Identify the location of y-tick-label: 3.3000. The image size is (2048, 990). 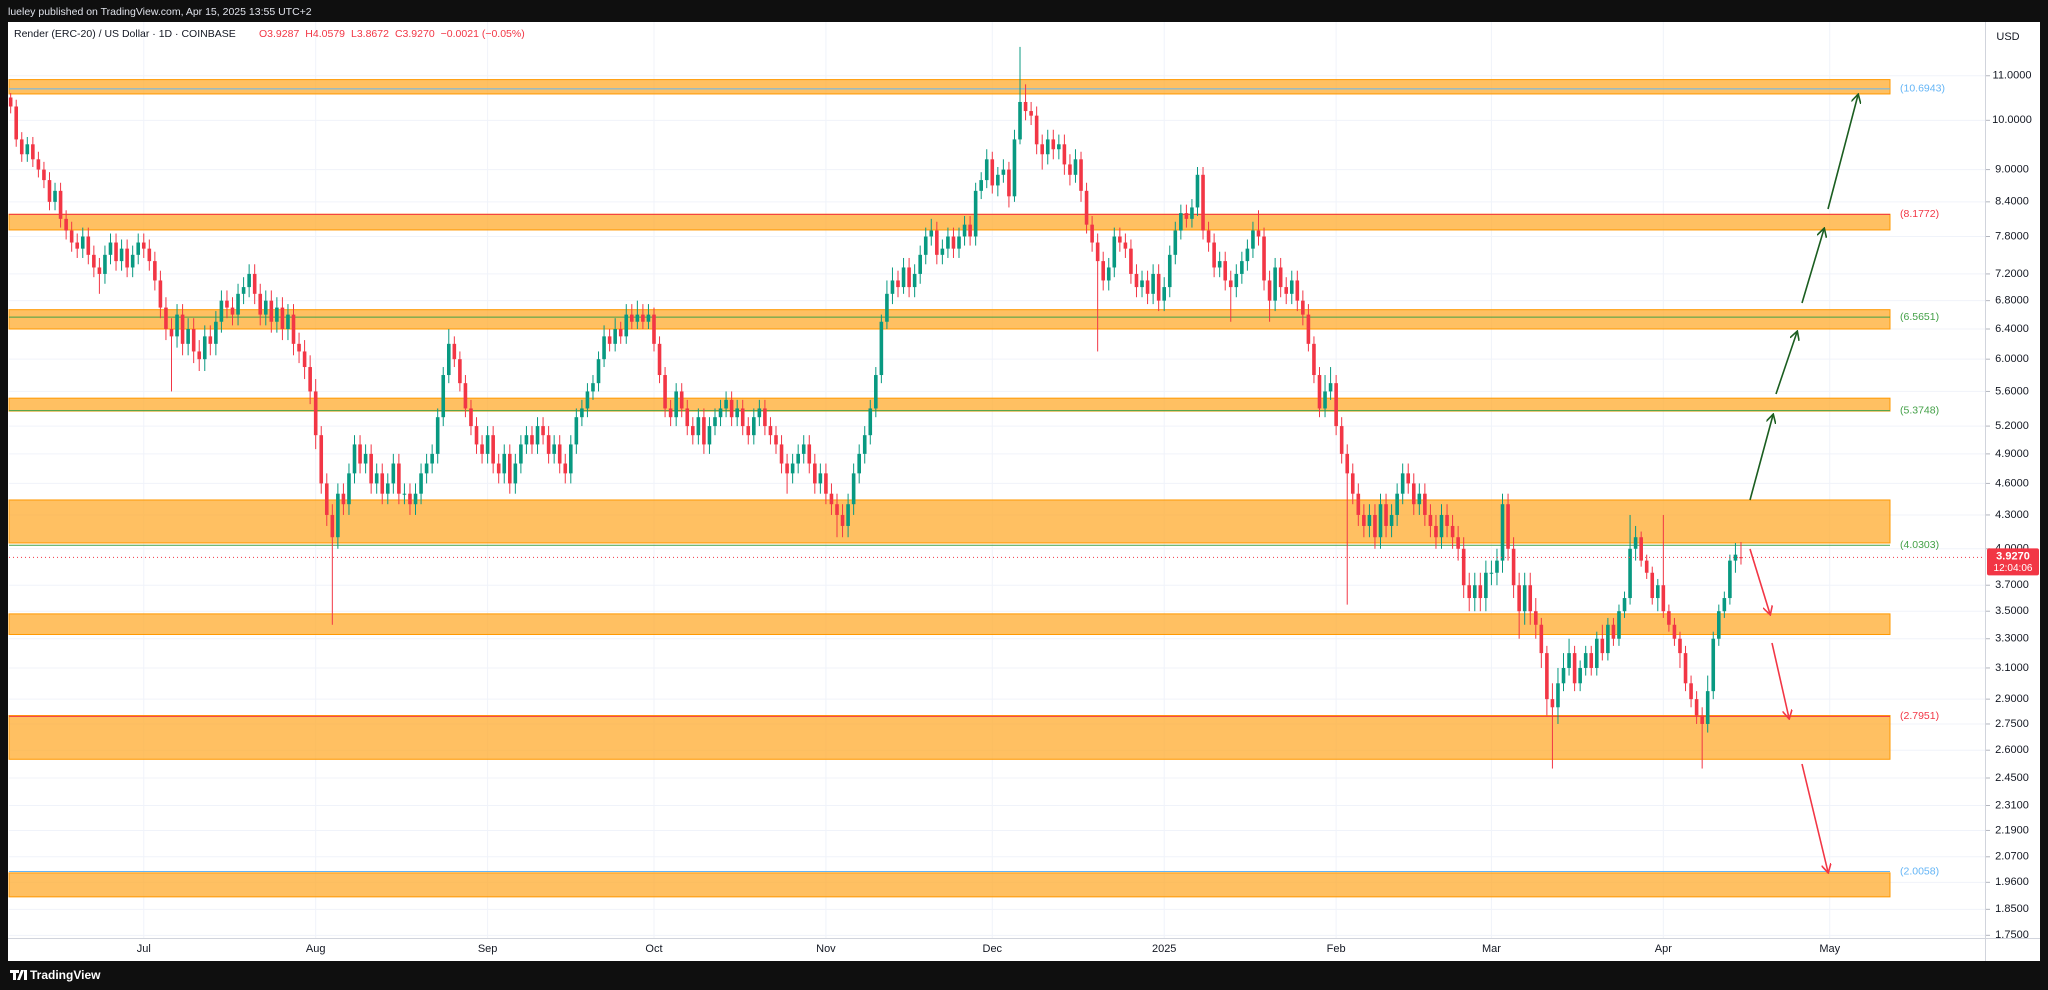
(2012, 639).